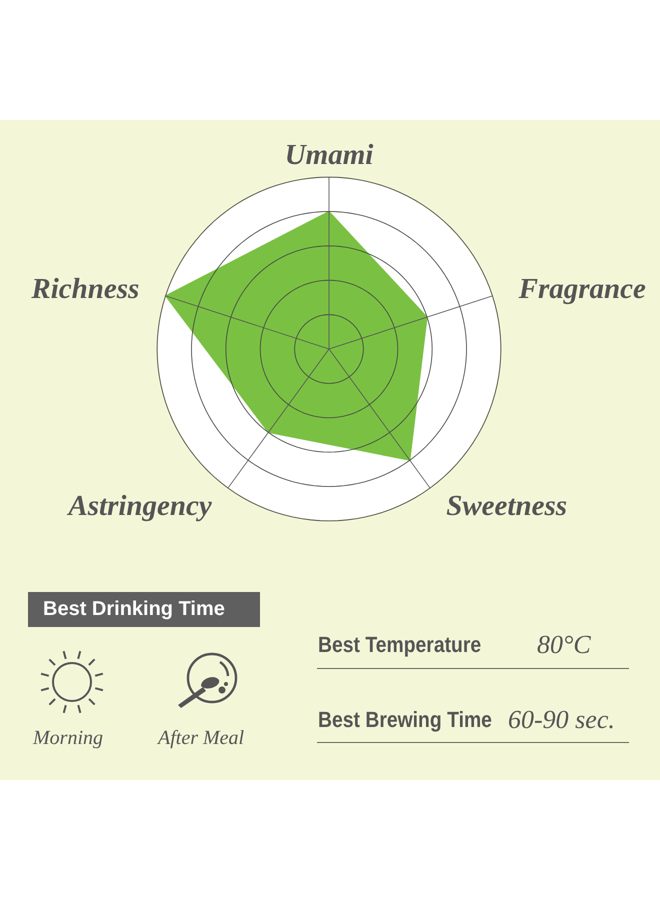  Describe the element at coordinates (144, 609) in the screenshot. I see `text: Best Drinking Time` at that location.